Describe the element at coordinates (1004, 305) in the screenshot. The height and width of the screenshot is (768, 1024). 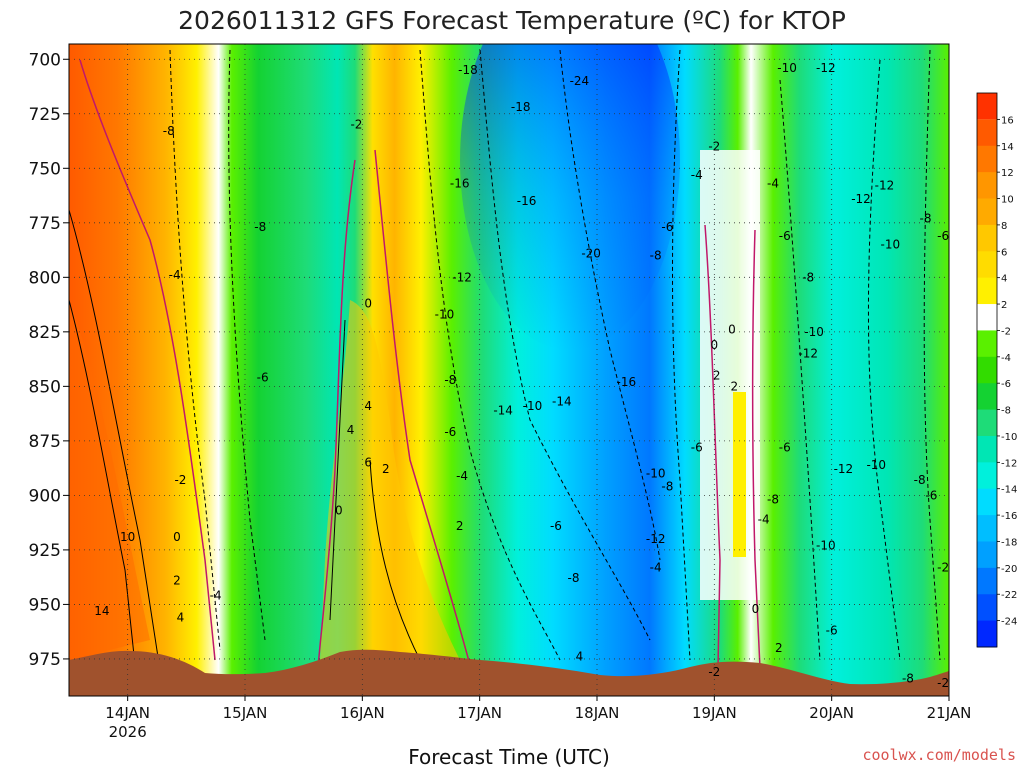
I see `colorbar-label: 2` at that location.